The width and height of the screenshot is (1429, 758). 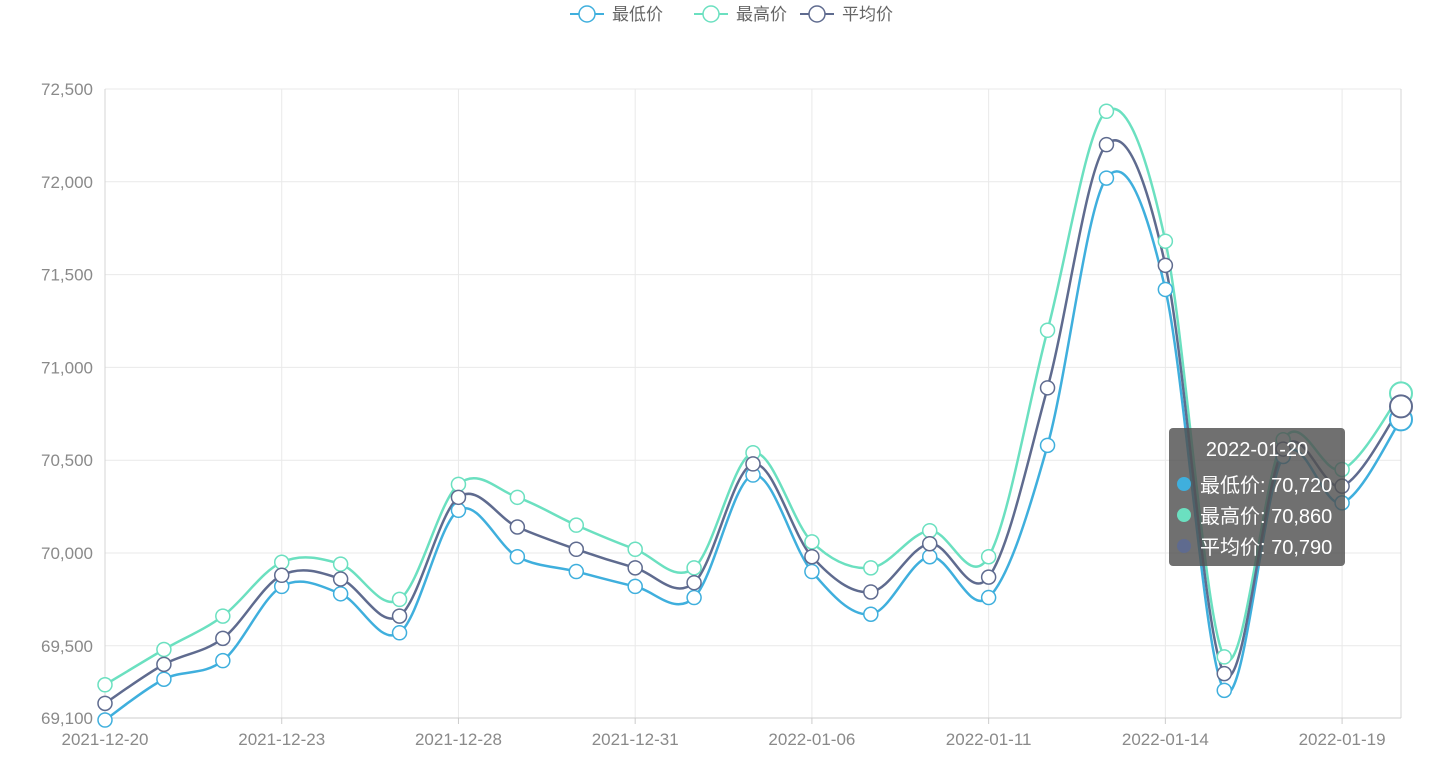 I want to click on legend-item-0: 最低价, so click(x=616, y=14).